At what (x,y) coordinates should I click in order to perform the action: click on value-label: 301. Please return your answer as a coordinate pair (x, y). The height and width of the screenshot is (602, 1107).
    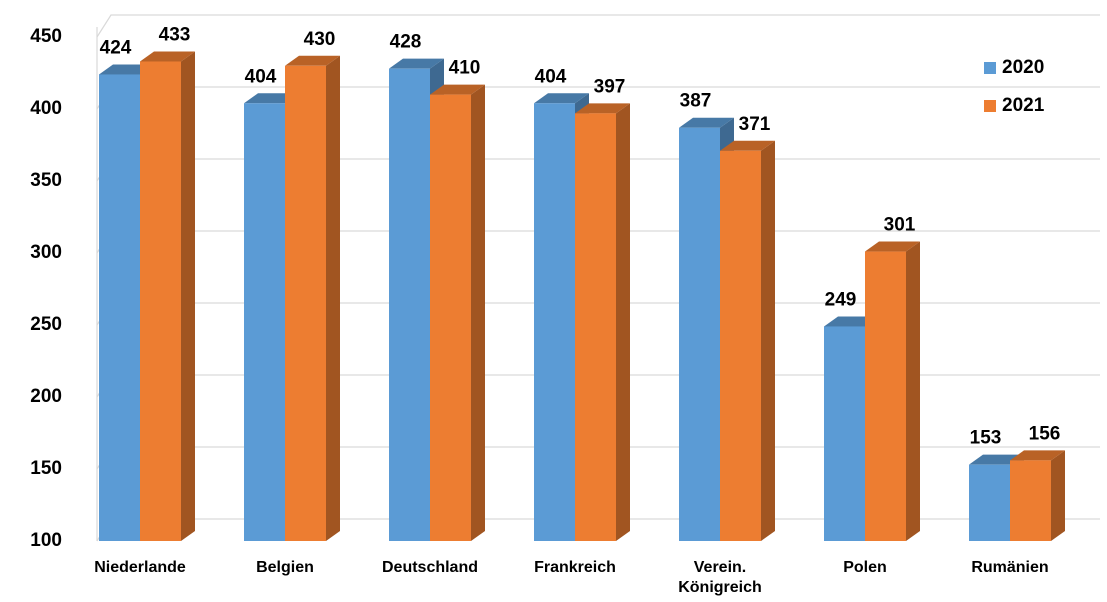
    Looking at the image, I should click on (900, 225).